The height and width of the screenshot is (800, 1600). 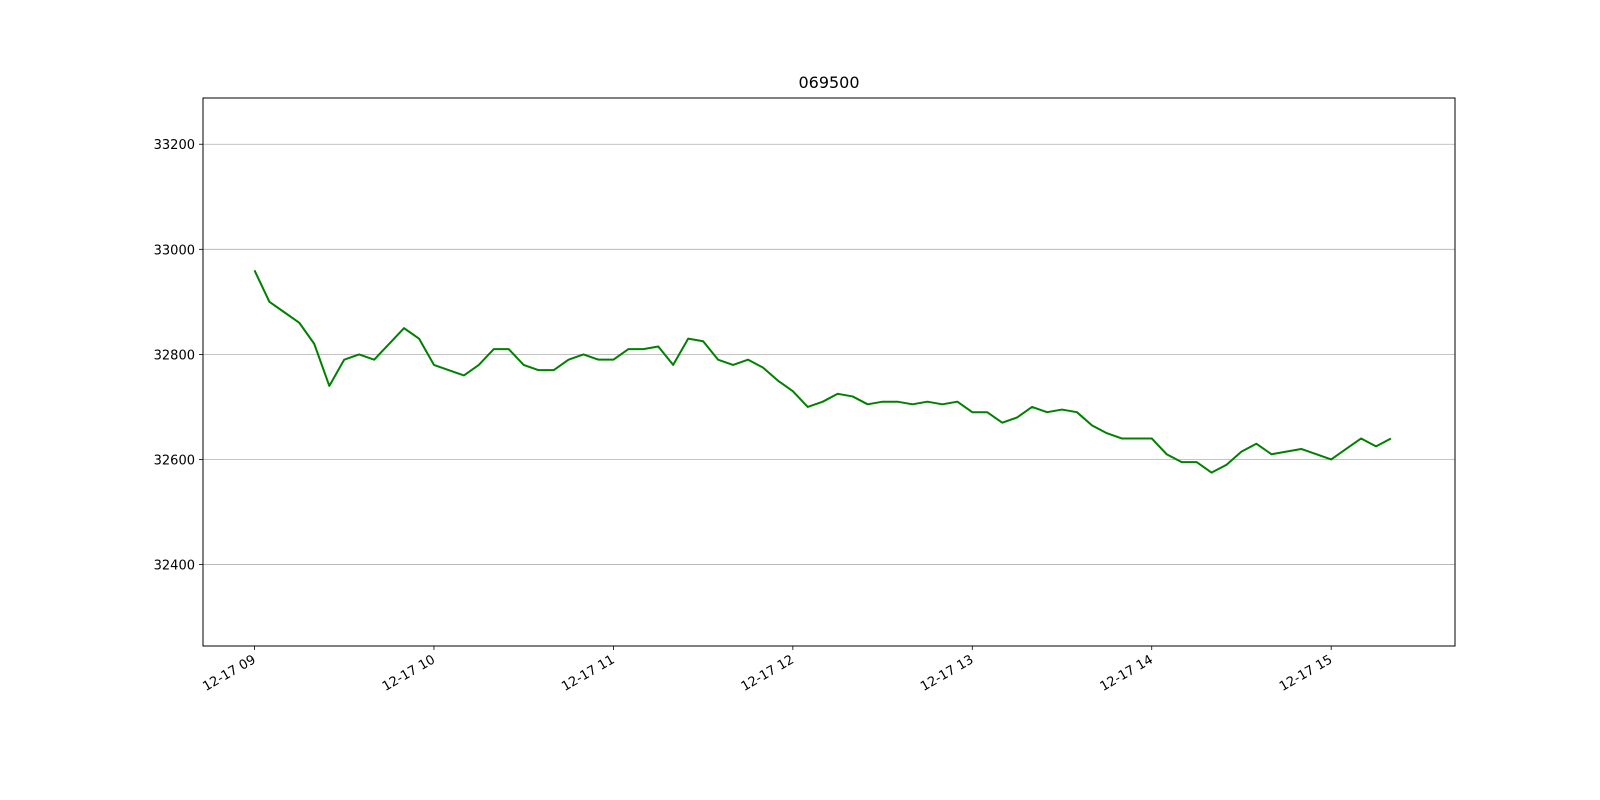 I want to click on y-tick-label: 33200, so click(x=174, y=145).